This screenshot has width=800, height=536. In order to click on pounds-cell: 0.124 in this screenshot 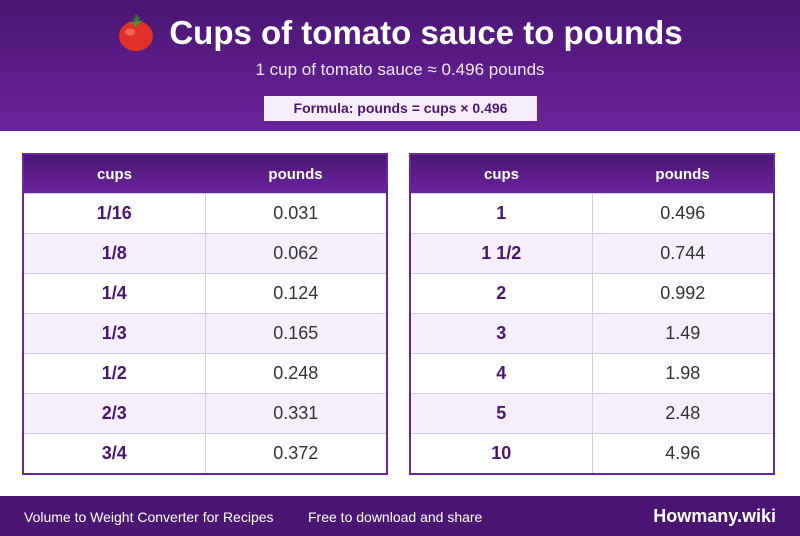, I will do `click(296, 293)`.